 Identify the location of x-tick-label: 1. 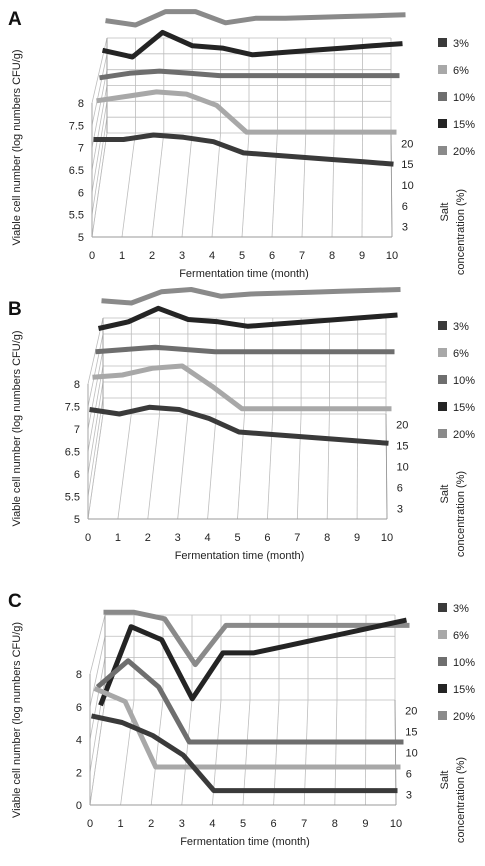
(122, 256).